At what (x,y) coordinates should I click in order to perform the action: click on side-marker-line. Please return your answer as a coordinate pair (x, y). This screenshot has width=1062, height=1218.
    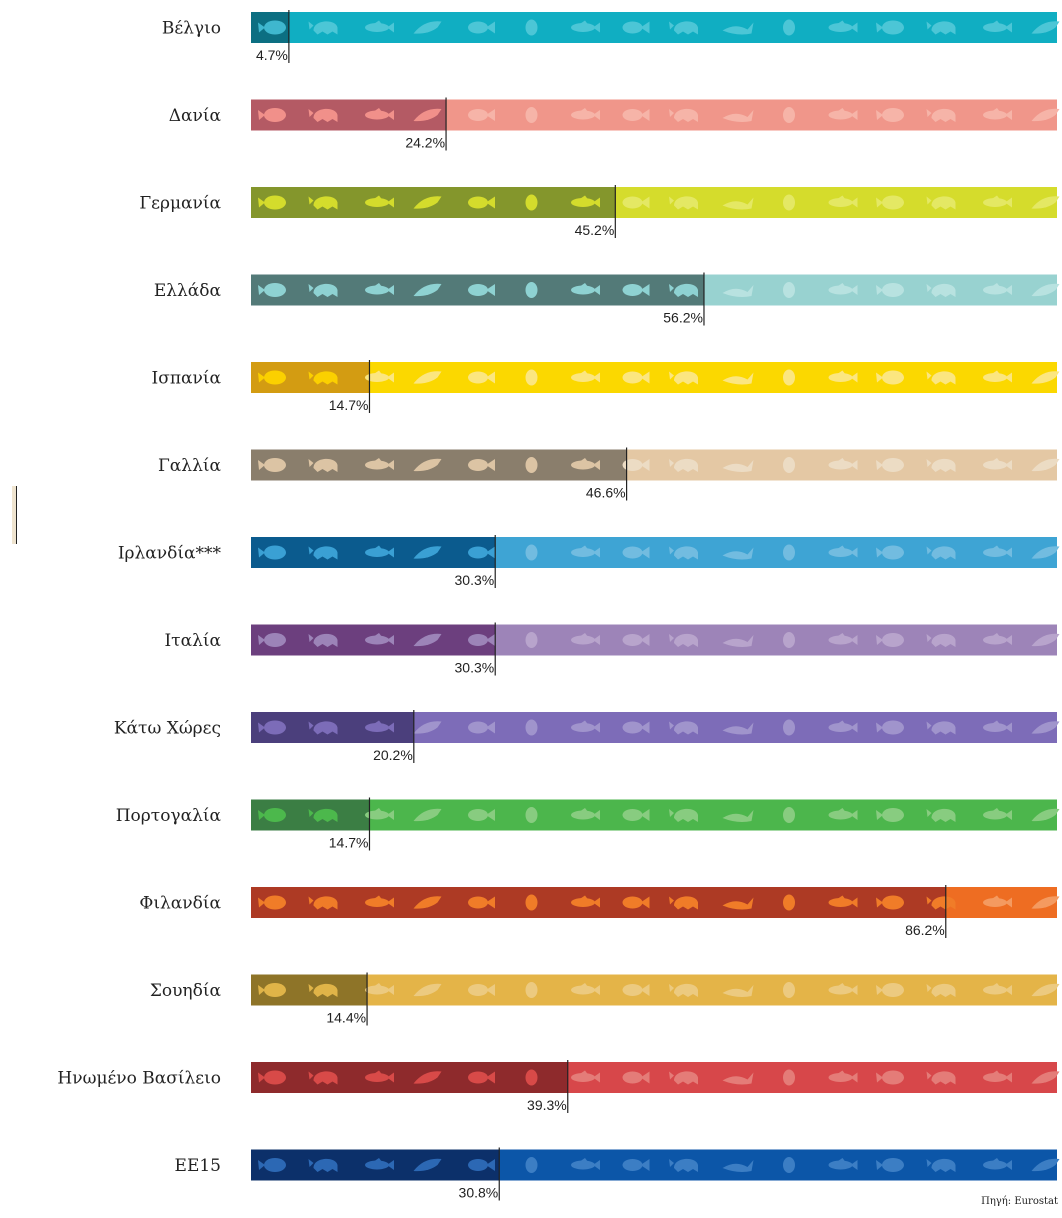
    Looking at the image, I should click on (16, 515).